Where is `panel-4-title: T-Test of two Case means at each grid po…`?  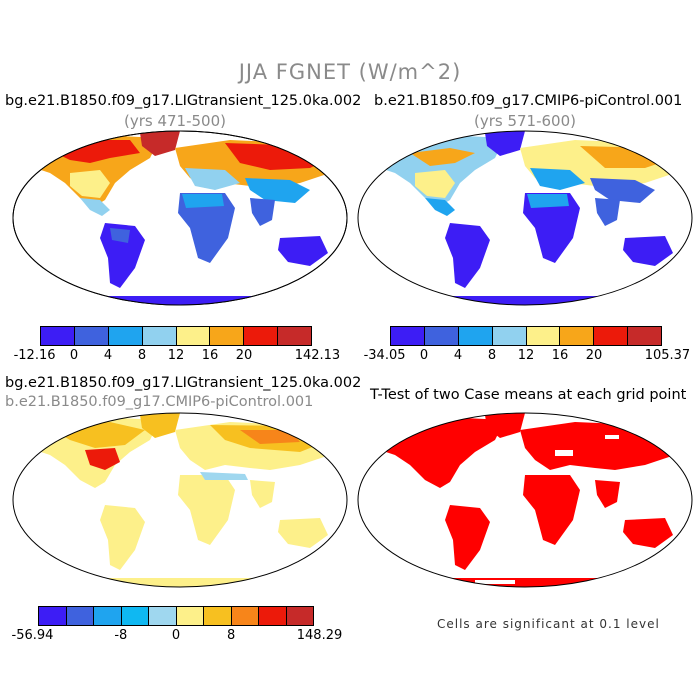
panel-4-title: T-Test of two Case means at each grid po… is located at coordinates (528, 395).